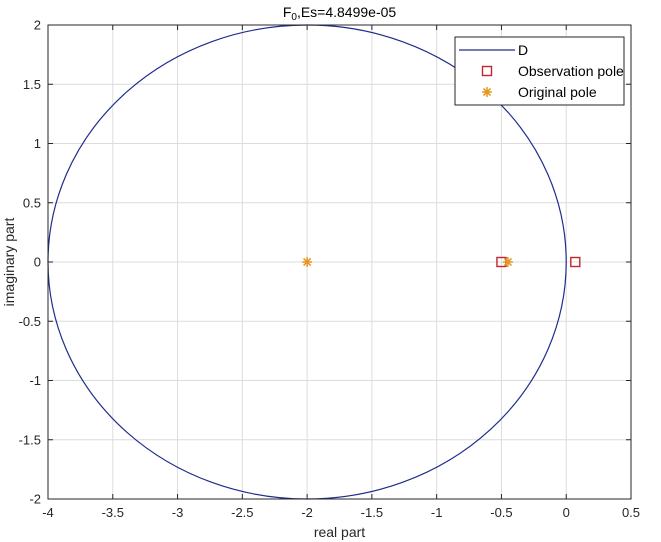  What do you see at coordinates (30, 321) in the screenshot?
I see `y-tick-label: -0.5` at bounding box center [30, 321].